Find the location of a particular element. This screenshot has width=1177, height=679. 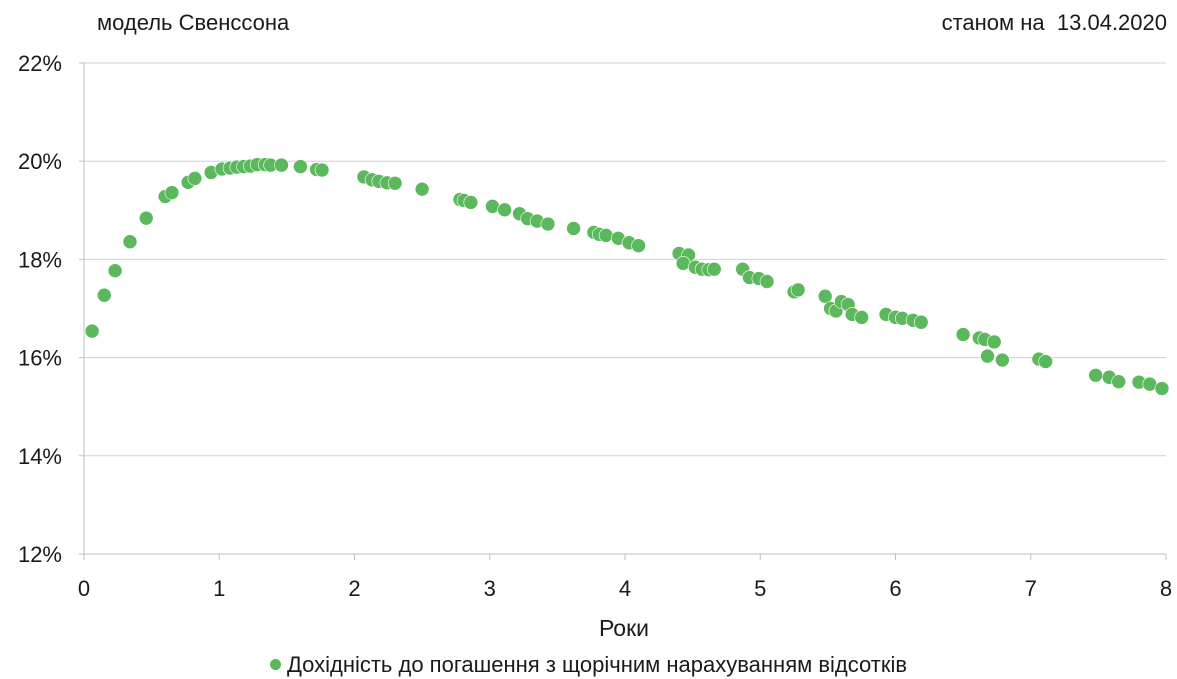

x-tick-label: 5 is located at coordinates (760, 588).